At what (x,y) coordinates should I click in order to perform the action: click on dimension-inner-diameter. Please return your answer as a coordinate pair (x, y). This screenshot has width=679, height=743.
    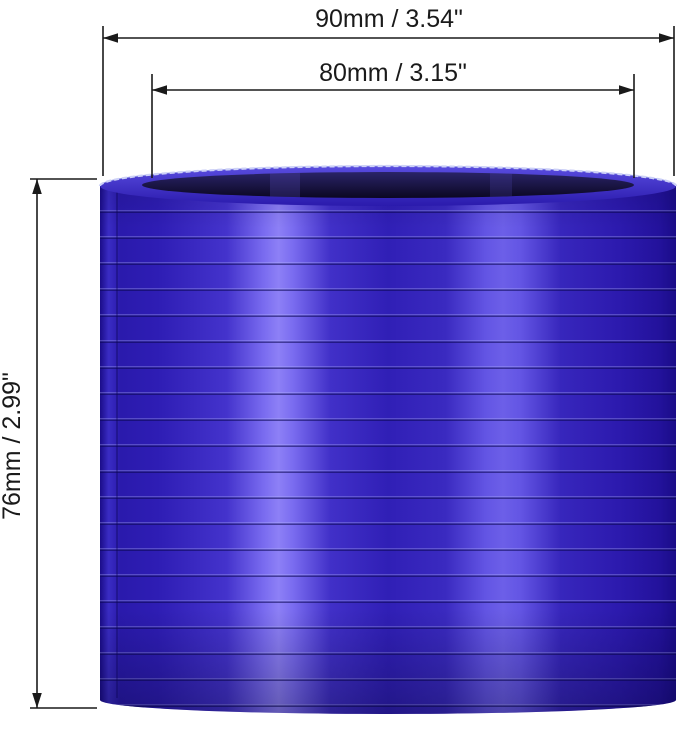
    Looking at the image, I should click on (393, 126).